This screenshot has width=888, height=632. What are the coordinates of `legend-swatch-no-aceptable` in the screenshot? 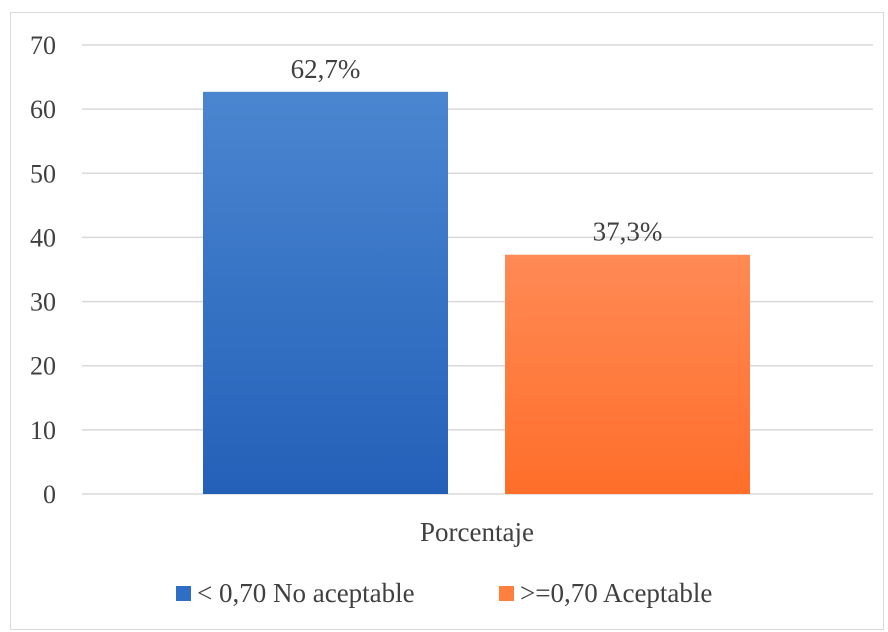 It's located at (183, 593).